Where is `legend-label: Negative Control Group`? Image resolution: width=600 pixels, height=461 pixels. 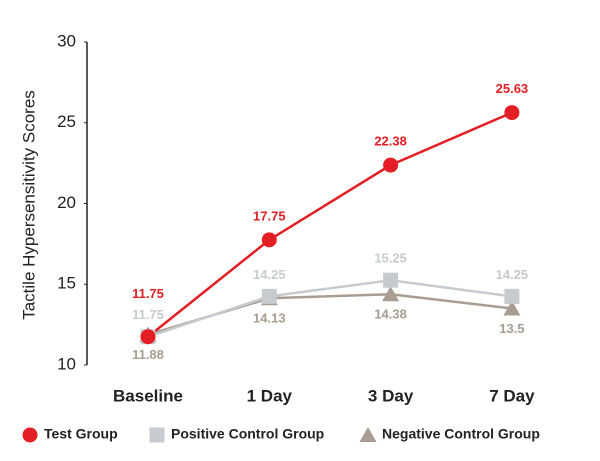
legend-label: Negative Control Group is located at coordinates (461, 434).